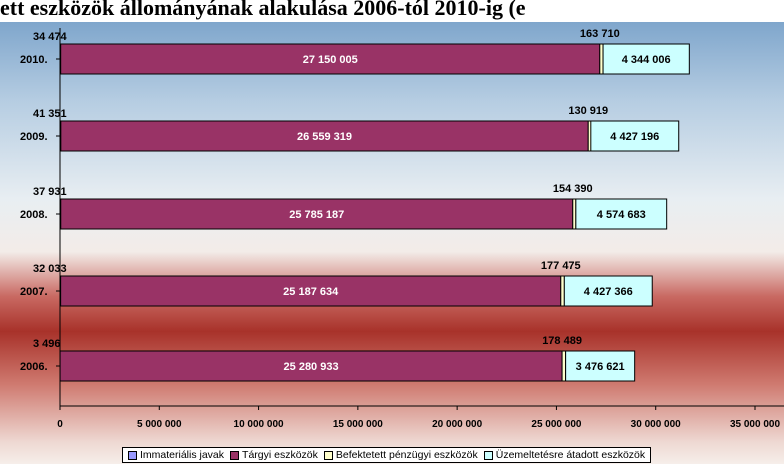  What do you see at coordinates (159, 424) in the screenshot?
I see `x-tick-label: 5 000 000` at bounding box center [159, 424].